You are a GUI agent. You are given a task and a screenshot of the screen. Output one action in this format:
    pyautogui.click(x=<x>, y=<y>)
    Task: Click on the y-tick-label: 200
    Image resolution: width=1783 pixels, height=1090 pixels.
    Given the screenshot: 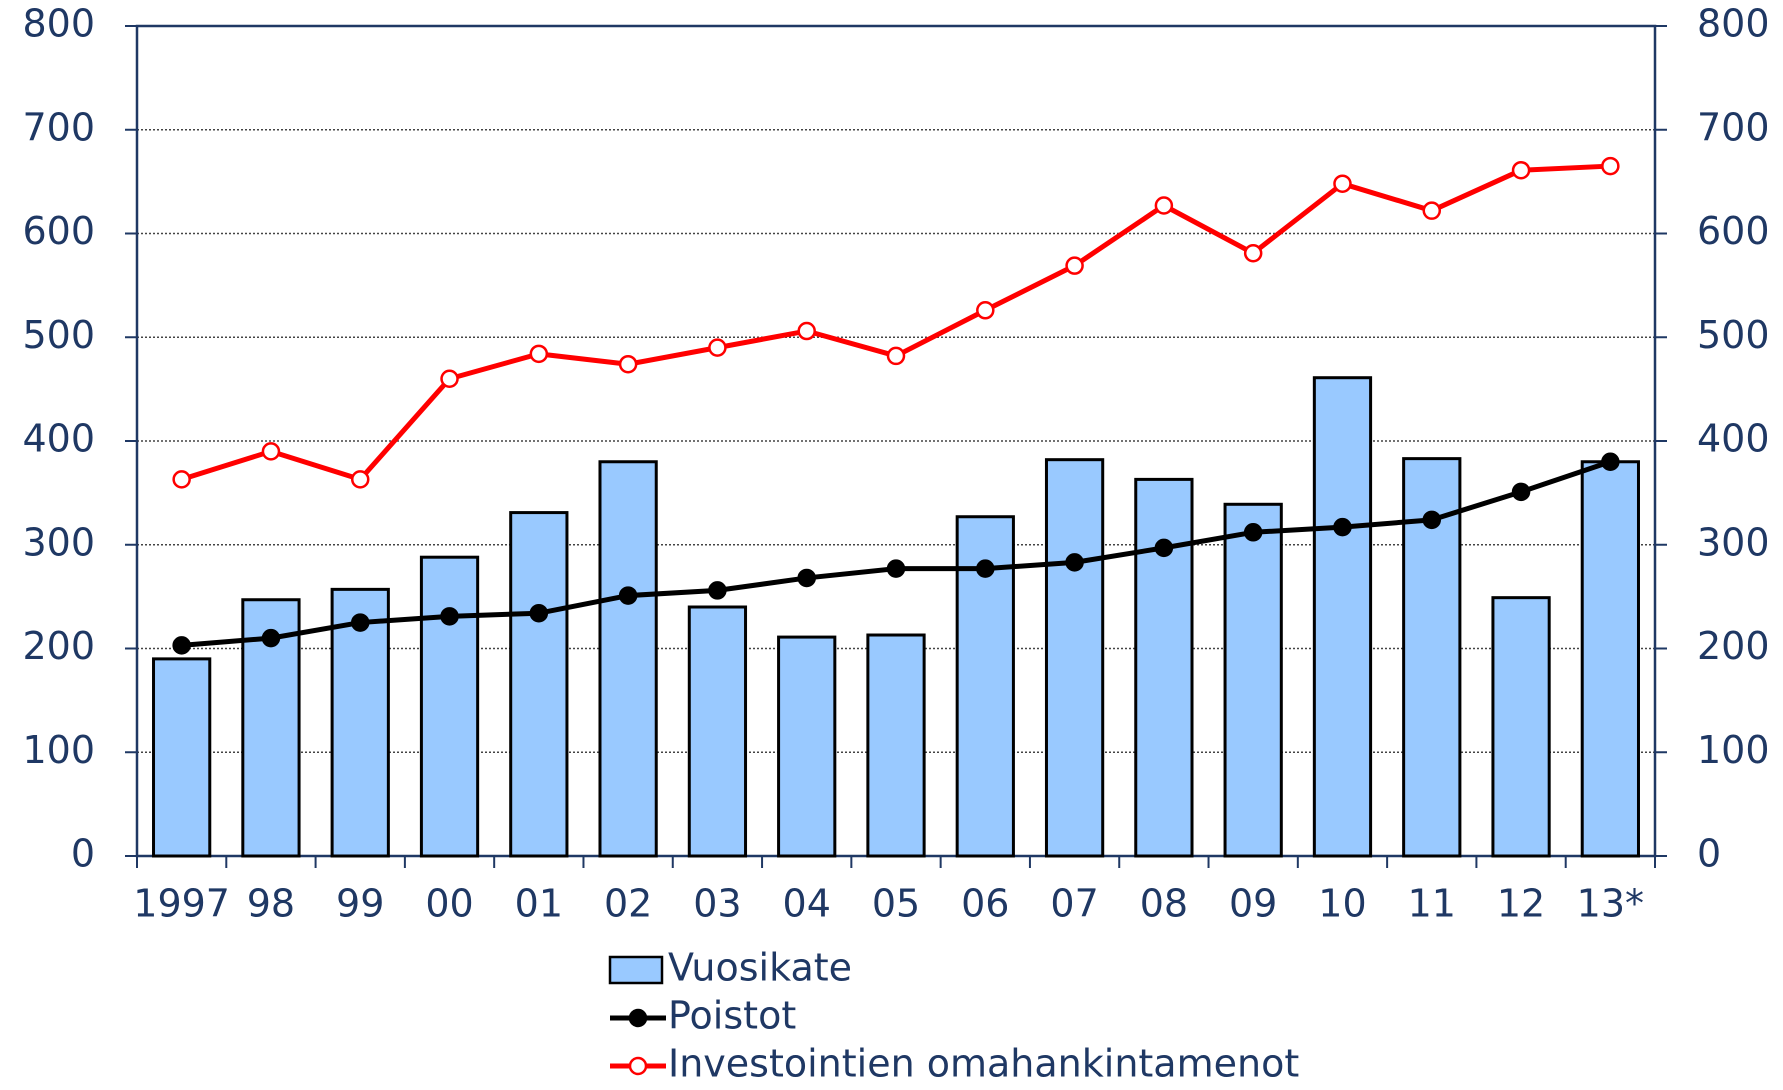 What is the action you would take?
    pyautogui.click(x=58, y=646)
    